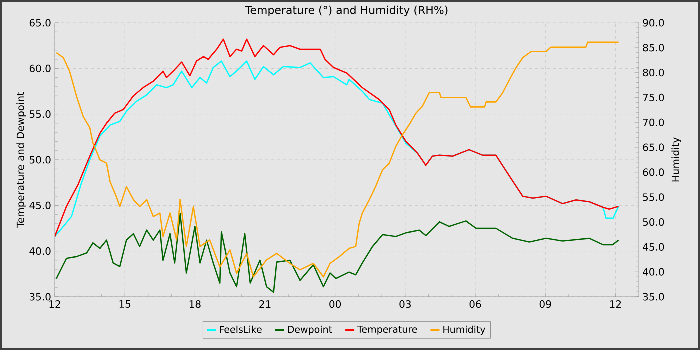  What do you see at coordinates (40, 114) in the screenshot?
I see `y-tick-label: 55.0` at bounding box center [40, 114].